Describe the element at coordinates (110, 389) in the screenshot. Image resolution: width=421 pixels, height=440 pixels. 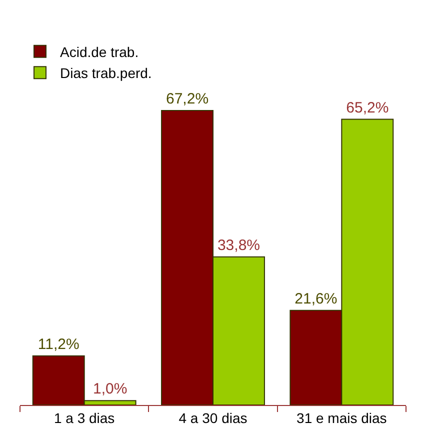
I see `data-label: 1,0%` at that location.